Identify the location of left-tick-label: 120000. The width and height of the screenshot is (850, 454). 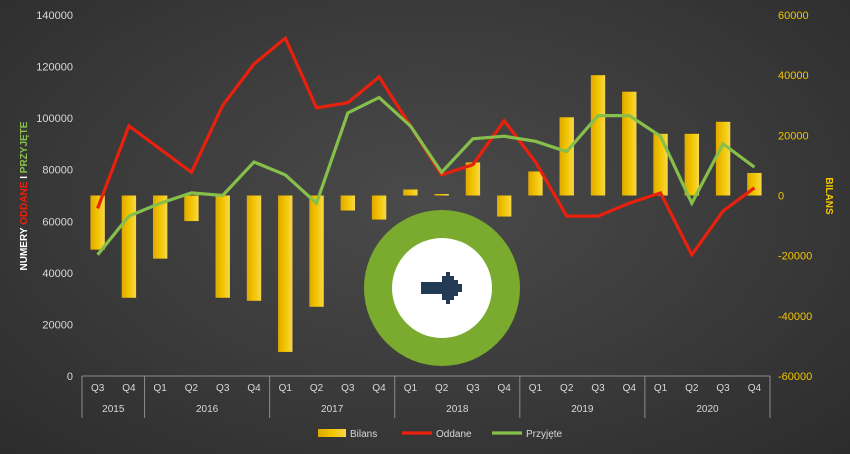
(54, 68).